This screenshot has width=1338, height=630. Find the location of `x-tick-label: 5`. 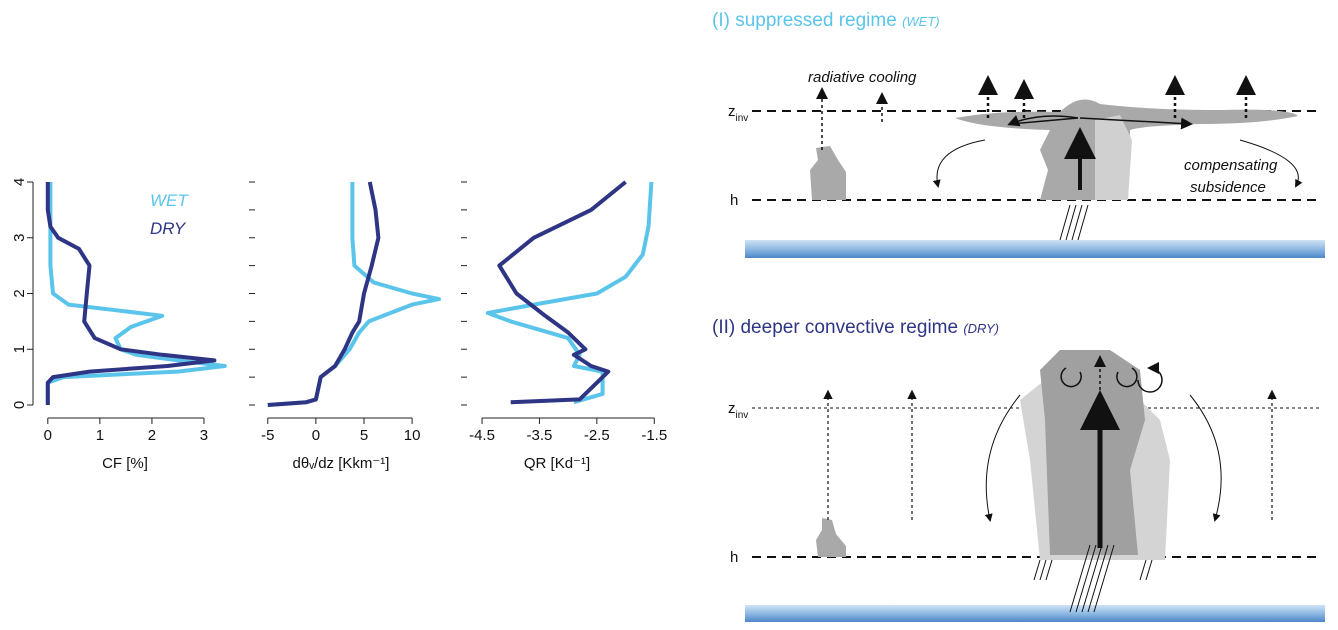

x-tick-label: 5 is located at coordinates (364, 435).